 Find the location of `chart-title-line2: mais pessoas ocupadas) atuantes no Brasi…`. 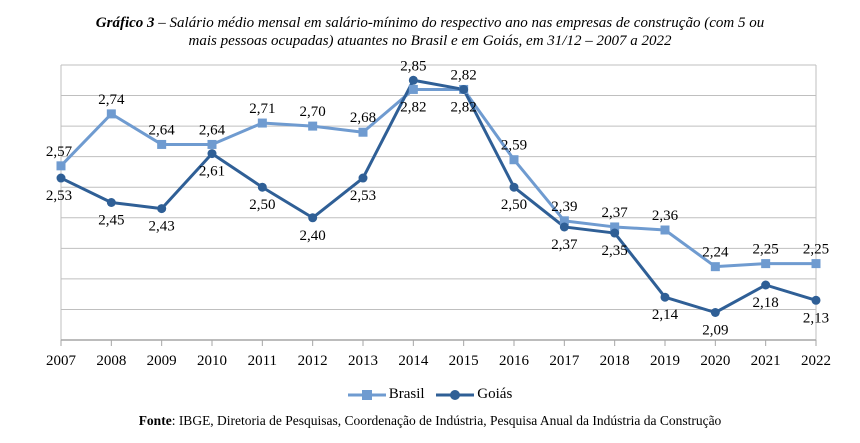

chart-title-line2: mais pessoas ocupadas) atuantes no Brasi… is located at coordinates (430, 41).